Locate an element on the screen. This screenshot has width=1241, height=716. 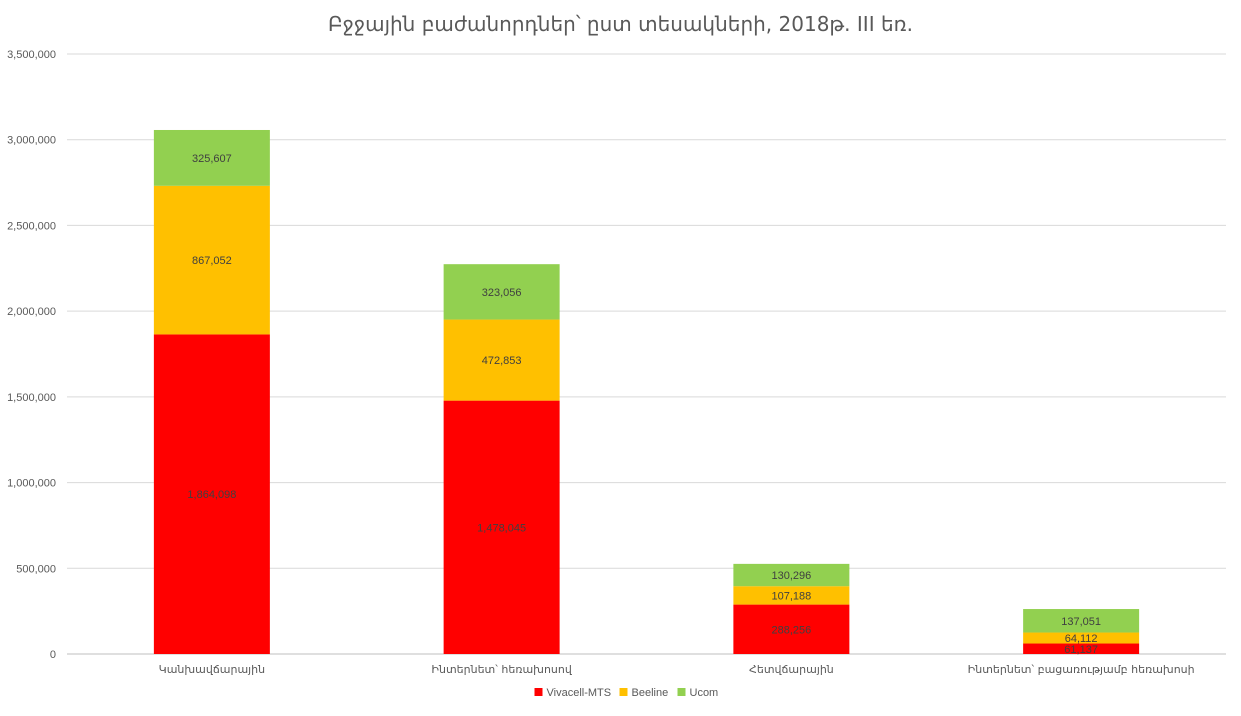
x-tick-label: Կանխավճարային is located at coordinates (212, 669).